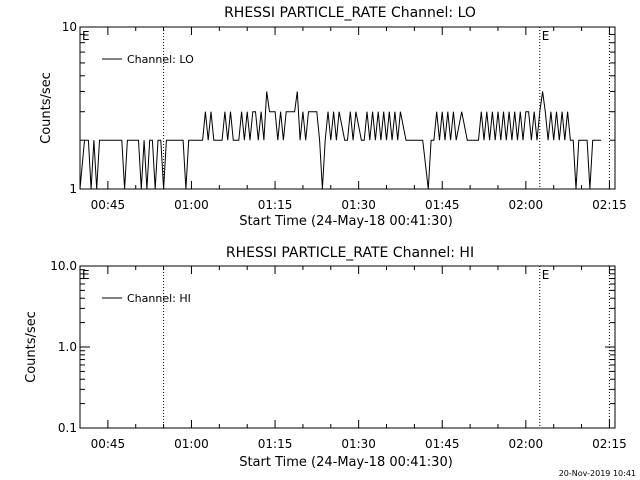 The width and height of the screenshot is (640, 480). I want to click on chart-title: RHESSI PARTICLE_RATE Channel: HI, so click(350, 253).